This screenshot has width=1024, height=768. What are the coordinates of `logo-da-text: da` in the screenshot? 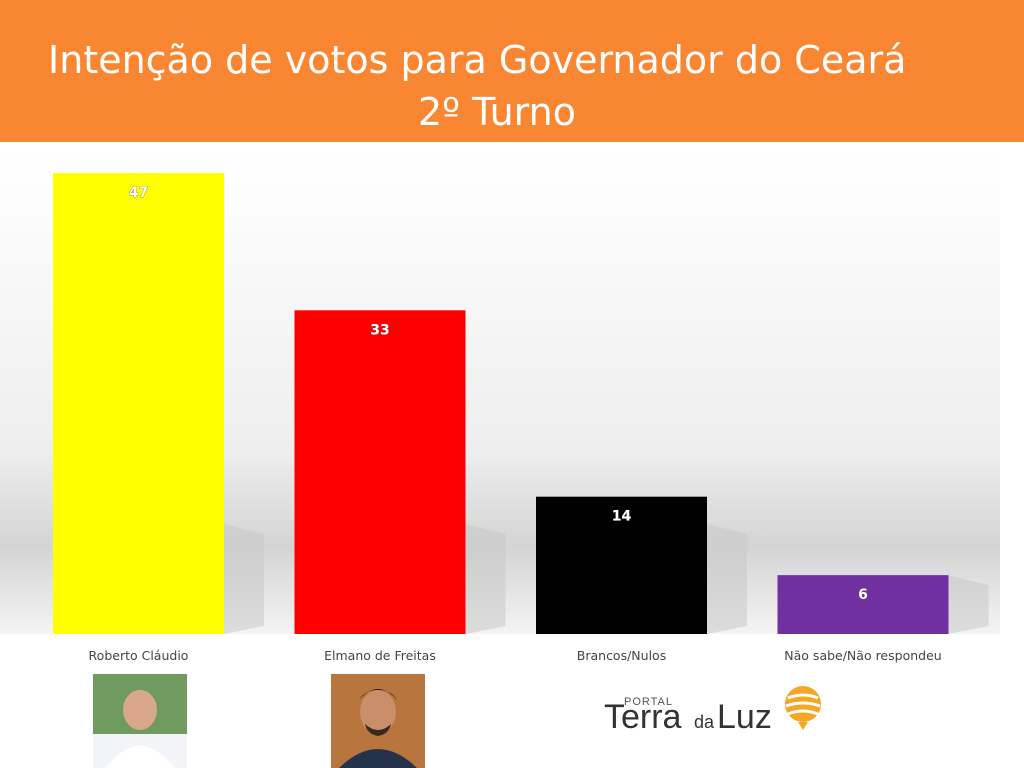 It's located at (704, 722).